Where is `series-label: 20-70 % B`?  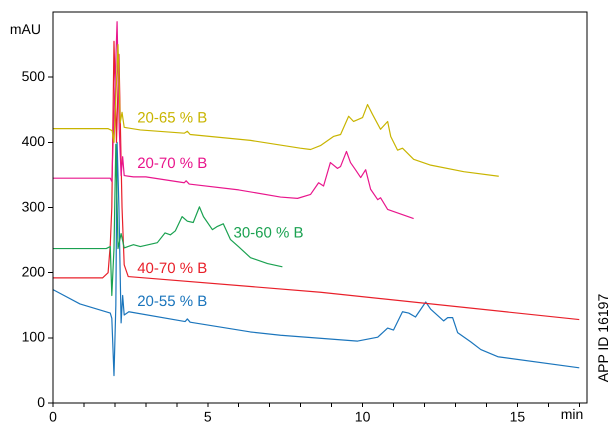 series-label: 20-70 % B is located at coordinates (172, 163).